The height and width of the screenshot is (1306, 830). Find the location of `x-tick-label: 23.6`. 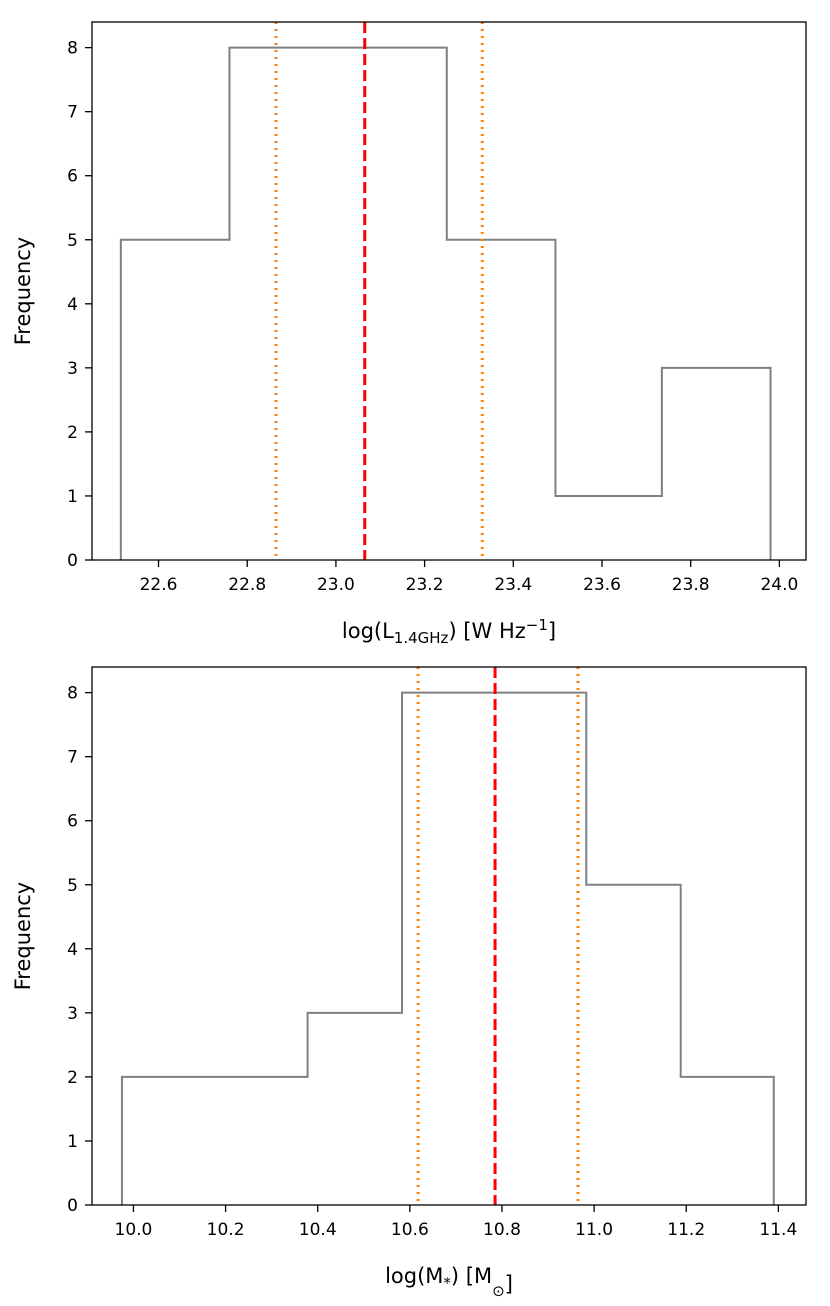

x-tick-label: 23.6 is located at coordinates (602, 585).